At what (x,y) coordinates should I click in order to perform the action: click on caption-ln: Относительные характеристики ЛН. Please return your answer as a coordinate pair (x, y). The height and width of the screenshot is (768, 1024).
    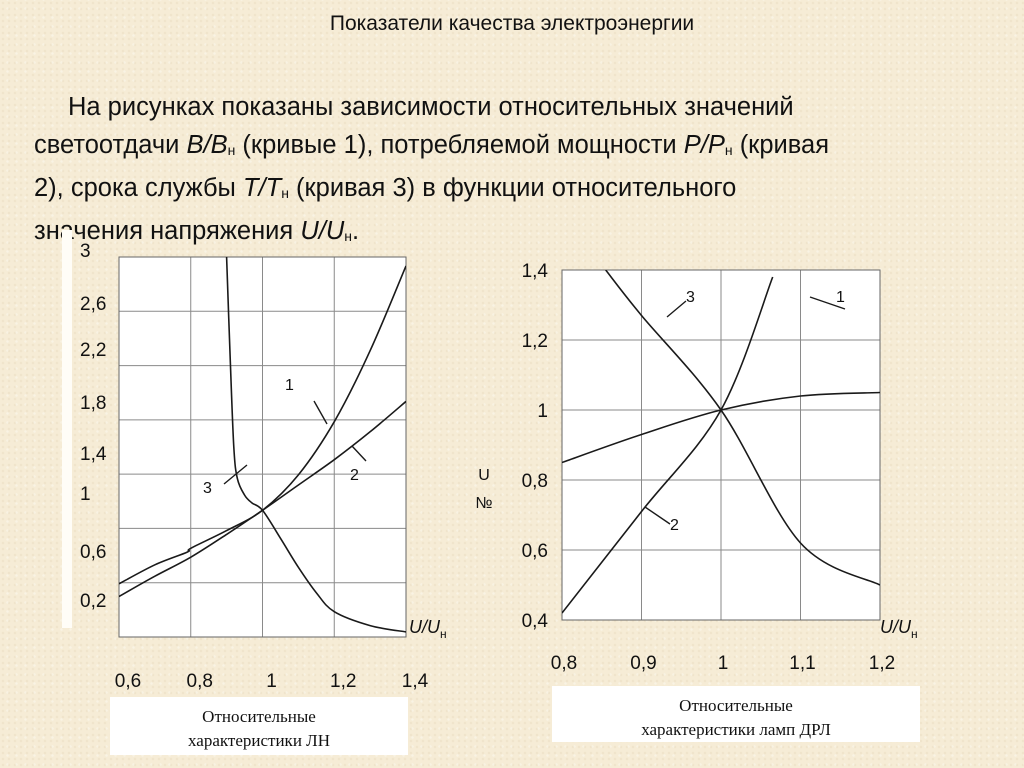
    Looking at the image, I should click on (259, 726).